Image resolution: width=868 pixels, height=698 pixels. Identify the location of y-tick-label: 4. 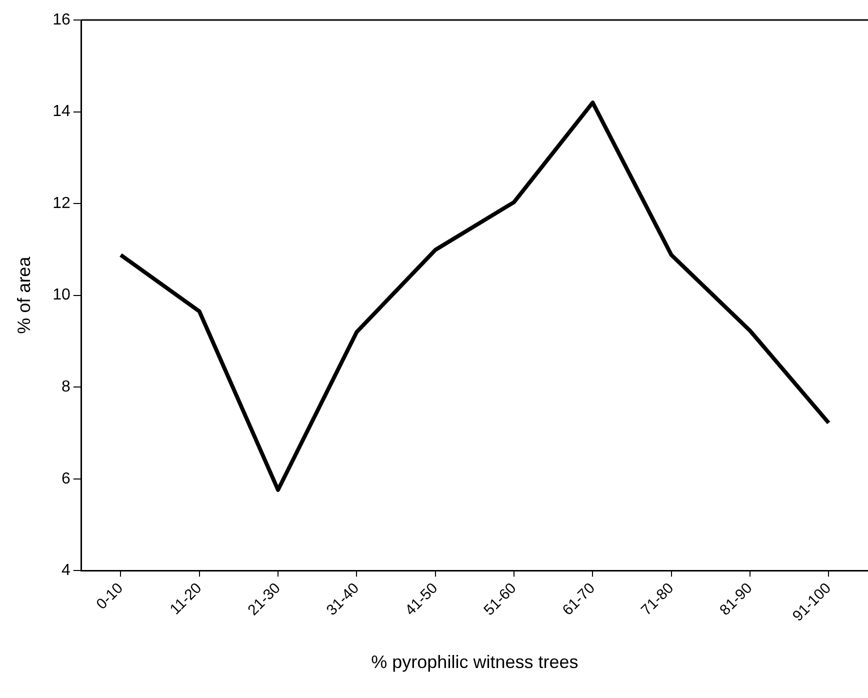
(65, 571).